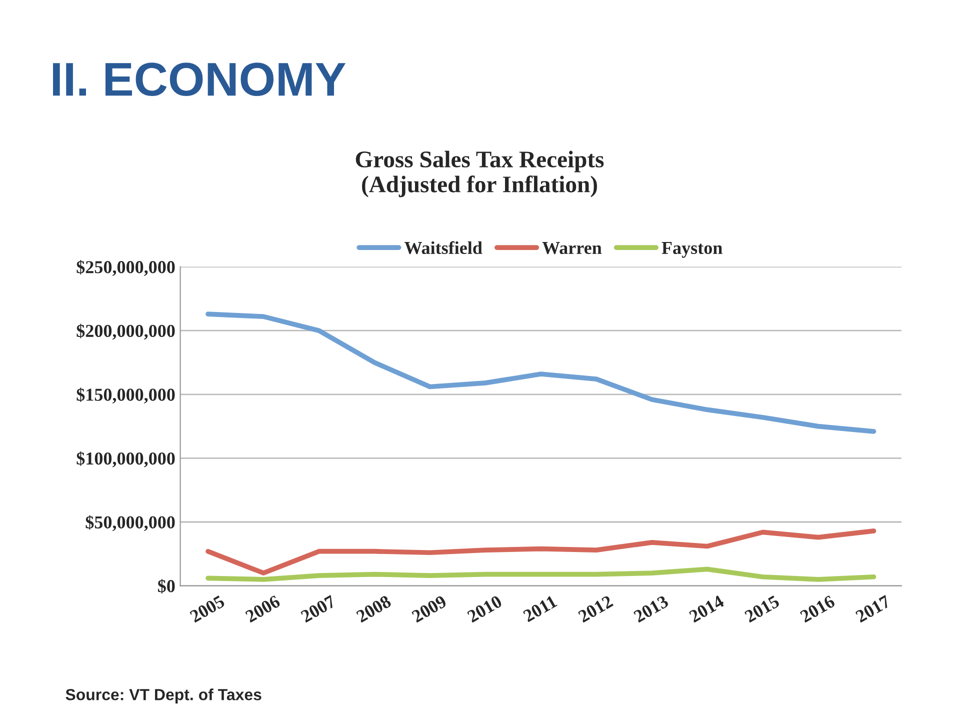  What do you see at coordinates (572, 248) in the screenshot?
I see `legend-label: Warren` at bounding box center [572, 248].